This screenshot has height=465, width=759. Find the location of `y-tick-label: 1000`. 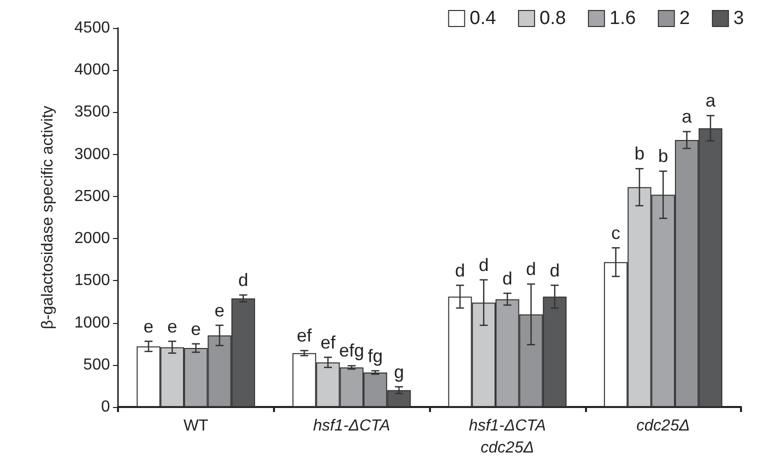

y-tick-label: 1000 is located at coordinates (92, 323).